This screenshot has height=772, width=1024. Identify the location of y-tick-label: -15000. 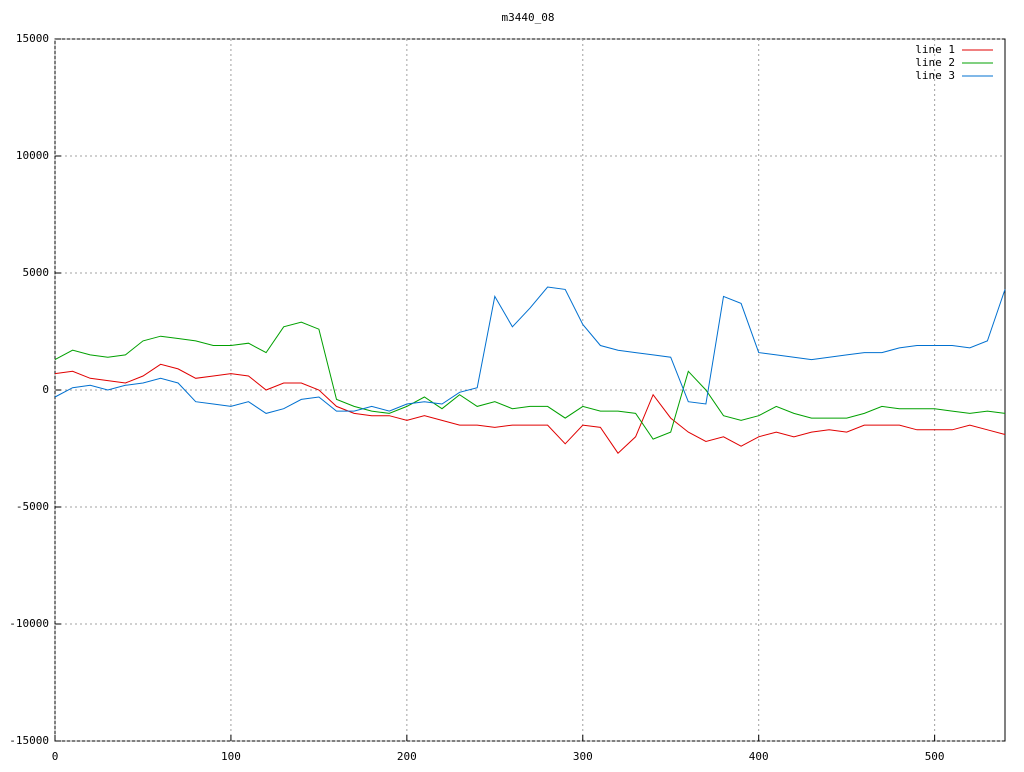
(29, 740).